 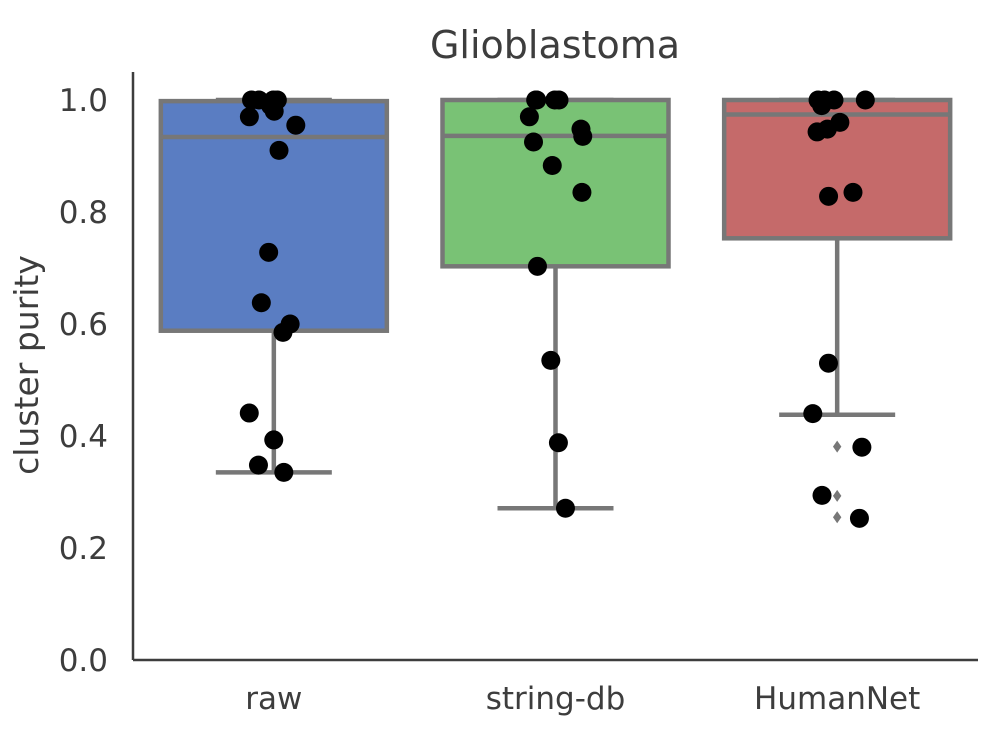 I want to click on y-axis-label: cluster purity, so click(x=26, y=365).